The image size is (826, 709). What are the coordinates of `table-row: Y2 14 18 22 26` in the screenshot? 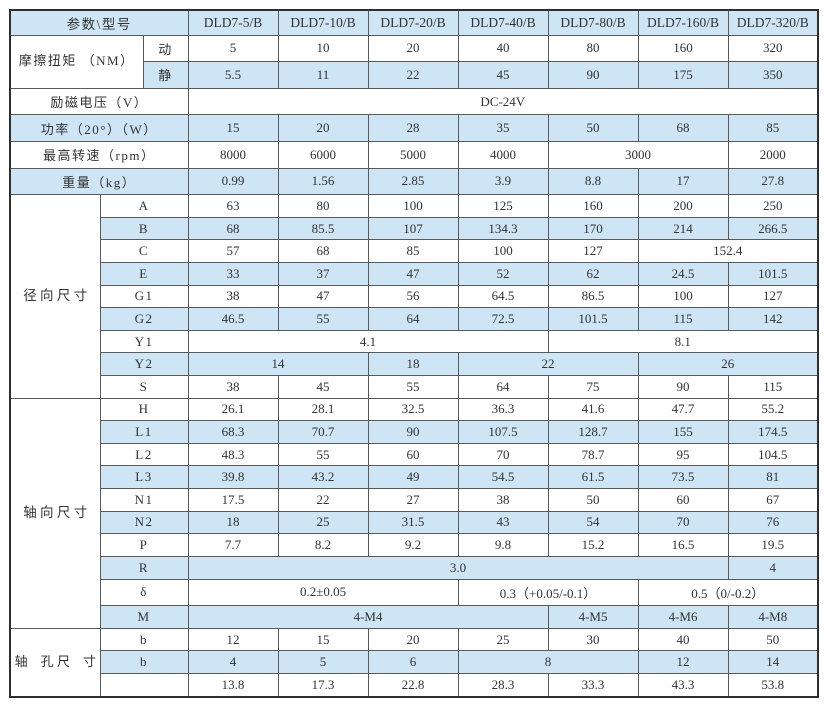 It's located at (414, 364).